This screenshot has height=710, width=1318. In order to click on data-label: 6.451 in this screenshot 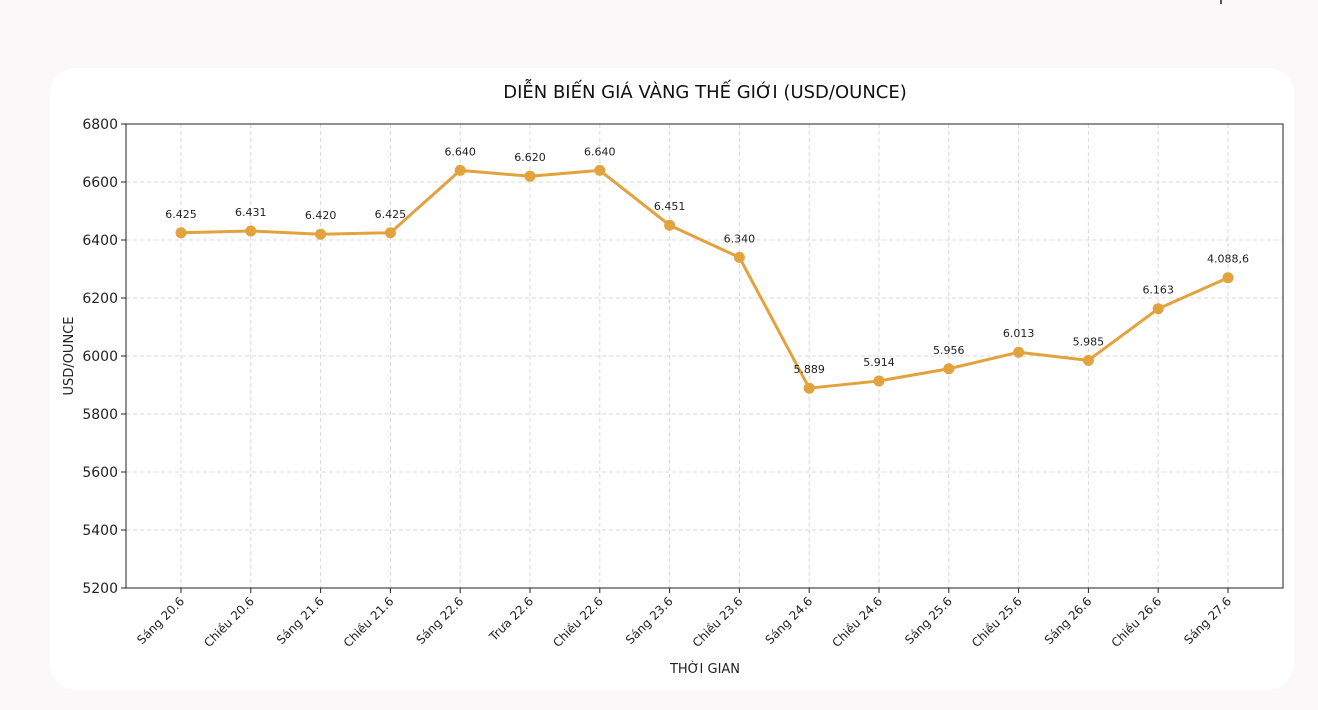, I will do `click(670, 206)`.